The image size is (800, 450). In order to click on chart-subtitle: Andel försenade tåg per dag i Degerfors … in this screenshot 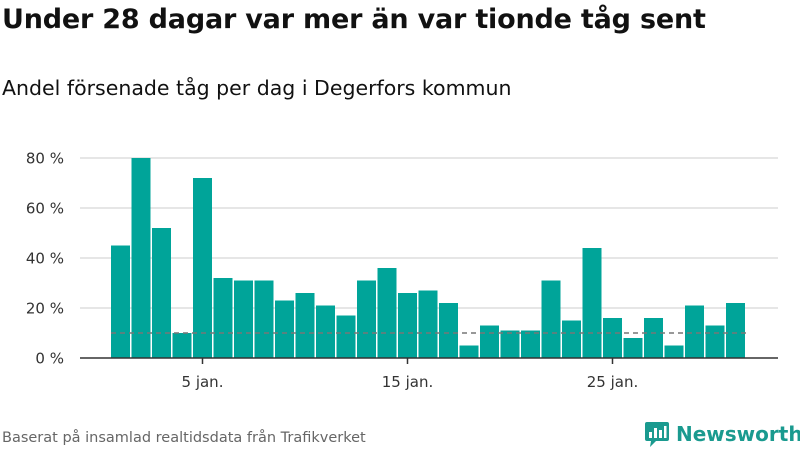, I will do `click(257, 88)`.